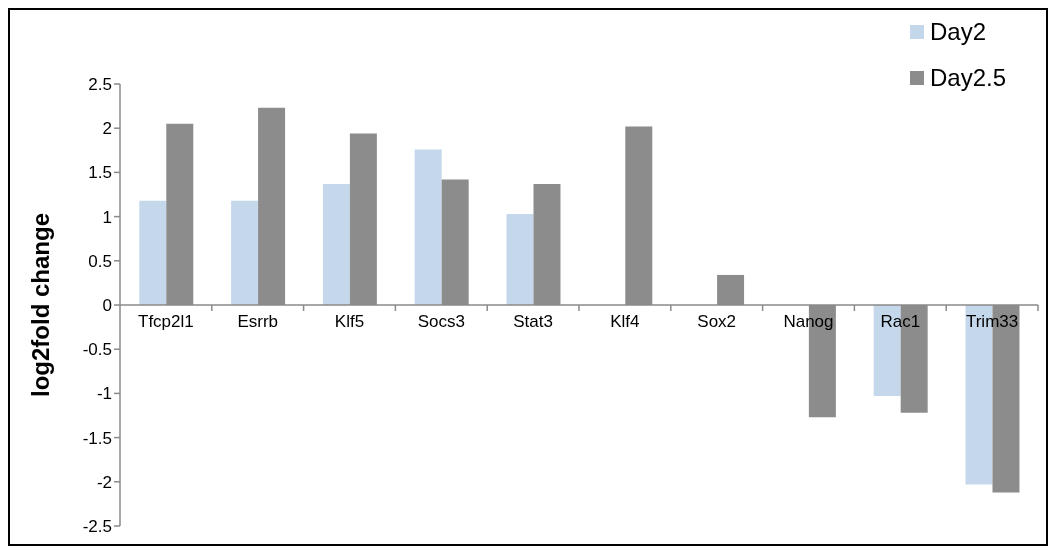  Describe the element at coordinates (441, 321) in the screenshot. I see `x-tick-label: Socs3` at that location.